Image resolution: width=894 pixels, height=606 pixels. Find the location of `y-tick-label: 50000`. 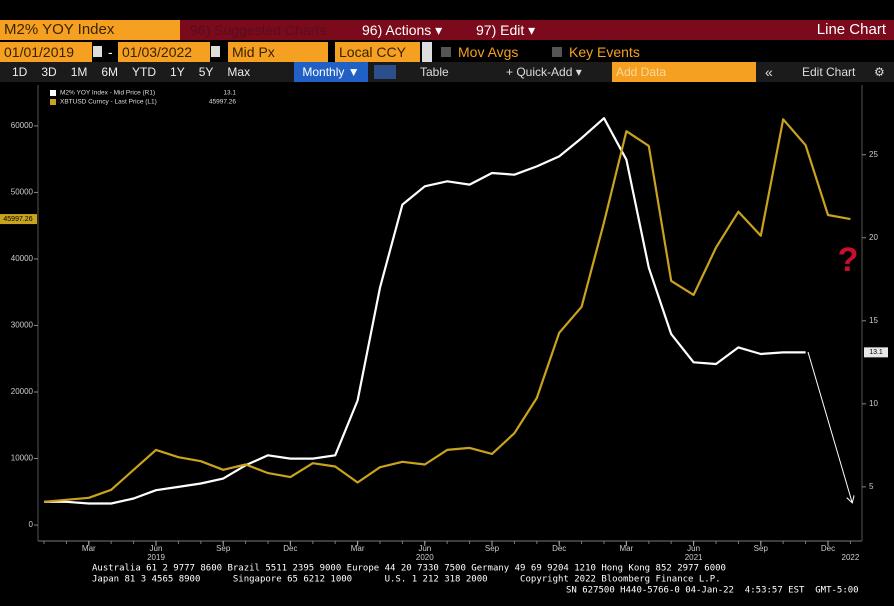

y-tick-label: 50000 is located at coordinates (22, 192).